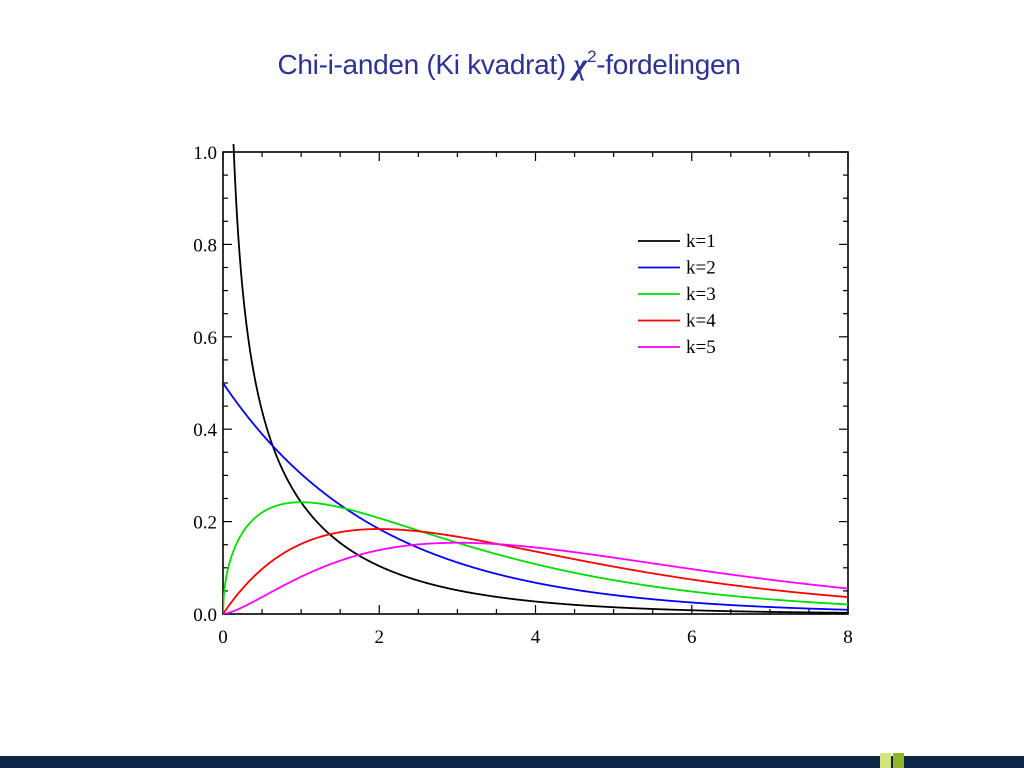  I want to click on x-tick-label: 4, so click(536, 637).